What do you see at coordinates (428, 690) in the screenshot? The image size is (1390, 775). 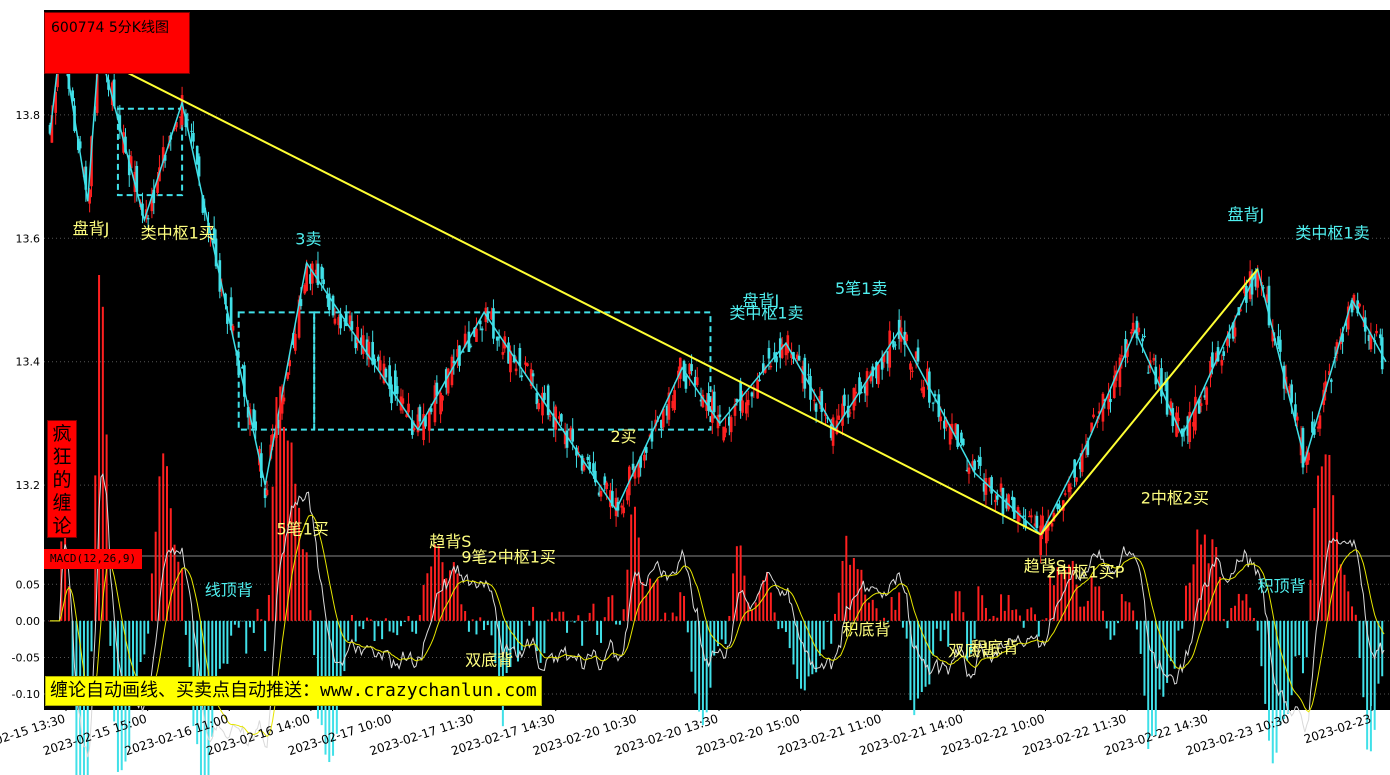 I see `banner-url: www.crazychanlun.com` at bounding box center [428, 690].